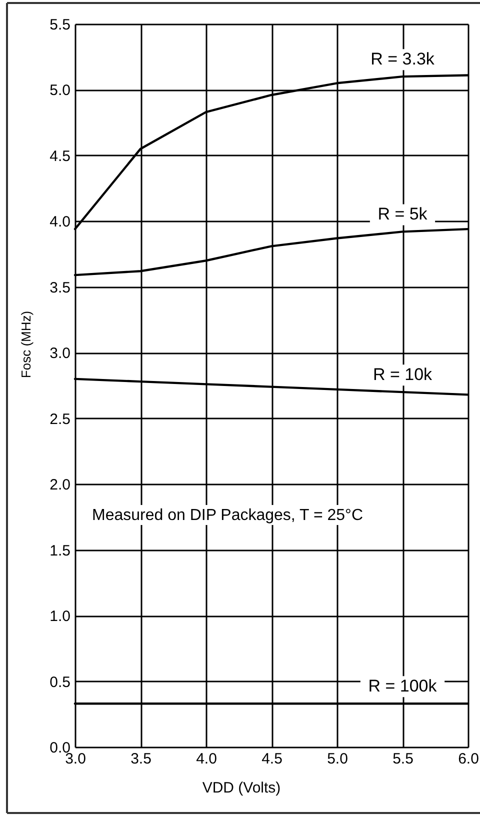 The image size is (480, 815). Describe the element at coordinates (60, 222) in the screenshot. I see `y-tick-label: 4.0` at that location.